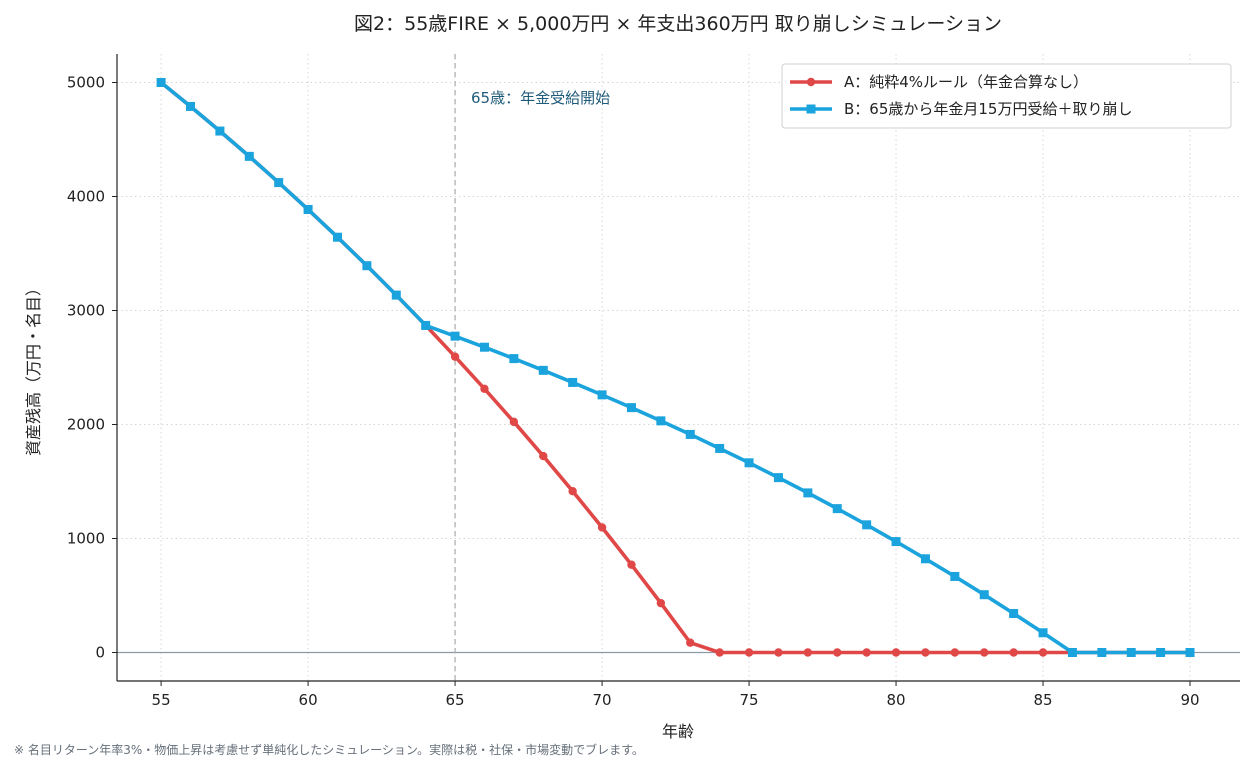 Image resolution: width=1254 pixels, height=772 pixels. Describe the element at coordinates (86, 425) in the screenshot. I see `y-tick-label-2: 2000` at that location.